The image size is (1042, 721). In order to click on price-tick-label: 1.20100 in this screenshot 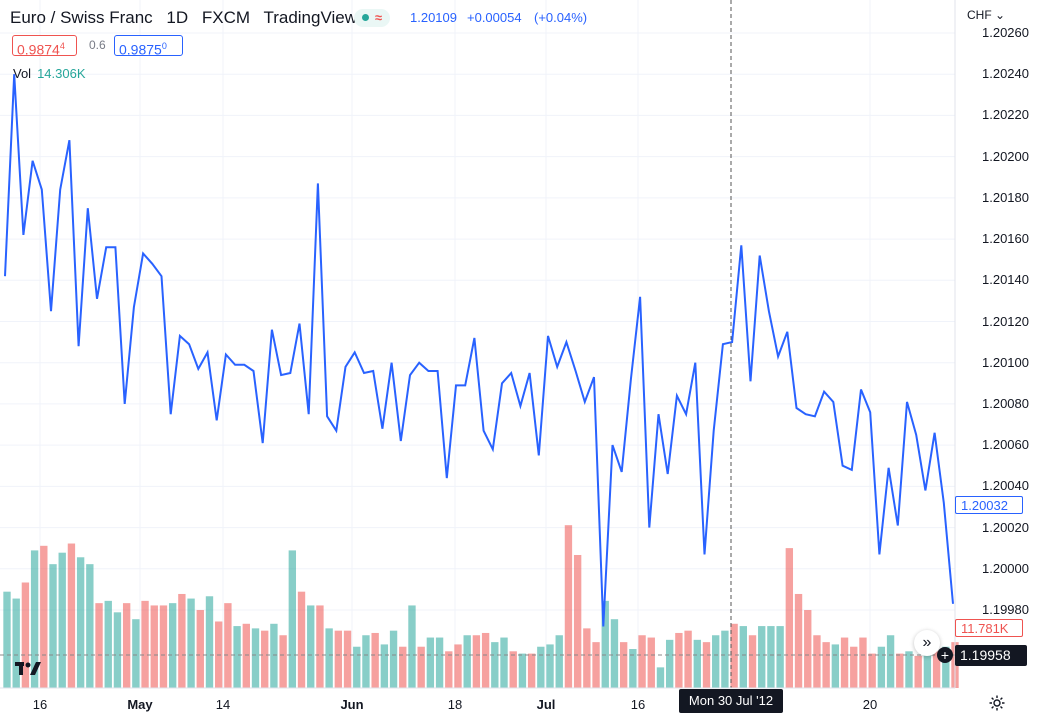, I will do `click(1005, 362)`.